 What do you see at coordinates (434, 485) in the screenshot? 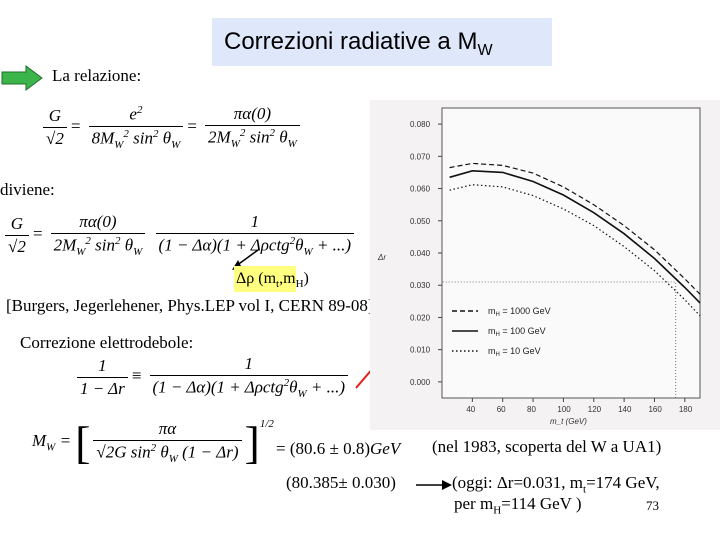
I see `right-arrow-icon` at bounding box center [434, 485].